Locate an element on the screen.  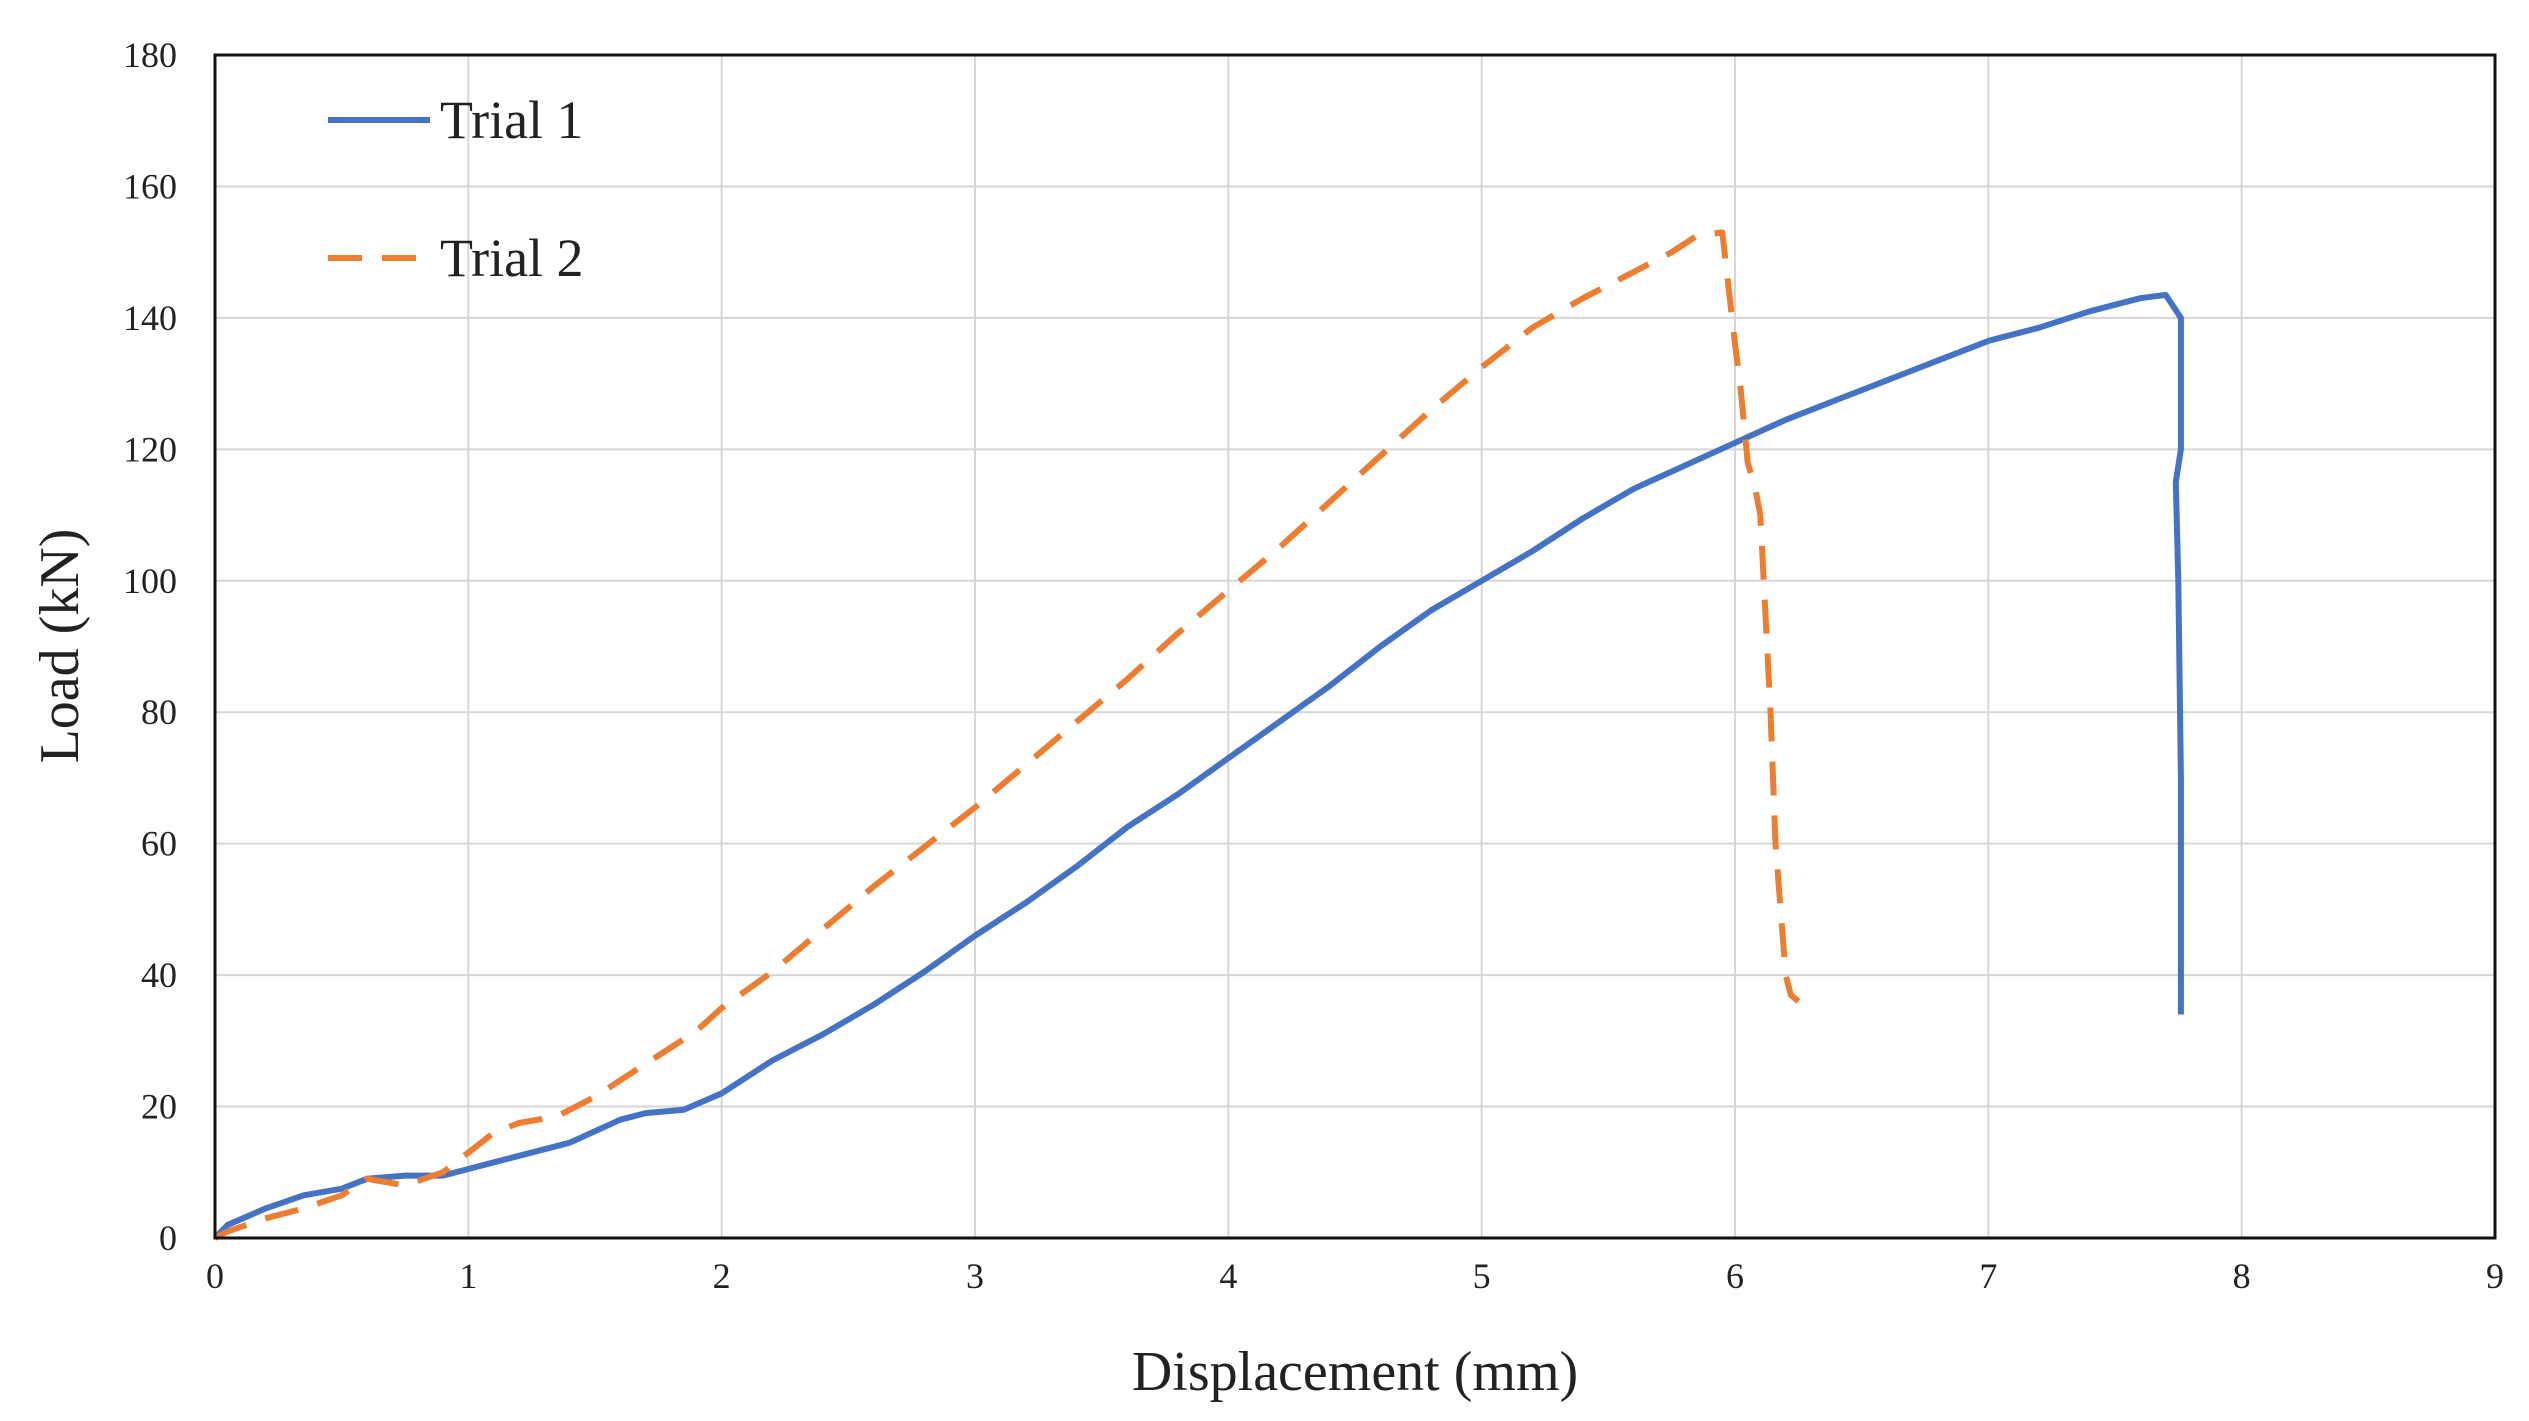
y-tick-label: 100 is located at coordinates (150, 581).